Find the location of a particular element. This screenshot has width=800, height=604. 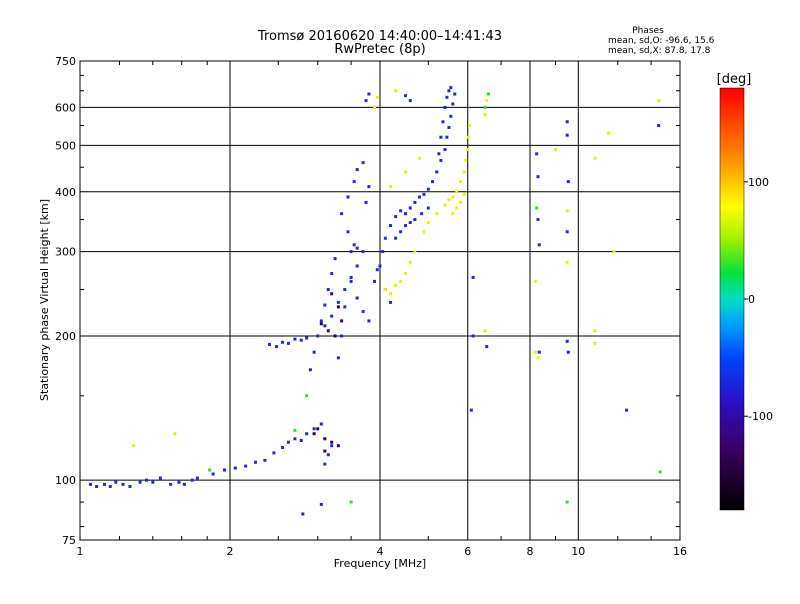

x-tick-label: 2 is located at coordinates (230, 551).